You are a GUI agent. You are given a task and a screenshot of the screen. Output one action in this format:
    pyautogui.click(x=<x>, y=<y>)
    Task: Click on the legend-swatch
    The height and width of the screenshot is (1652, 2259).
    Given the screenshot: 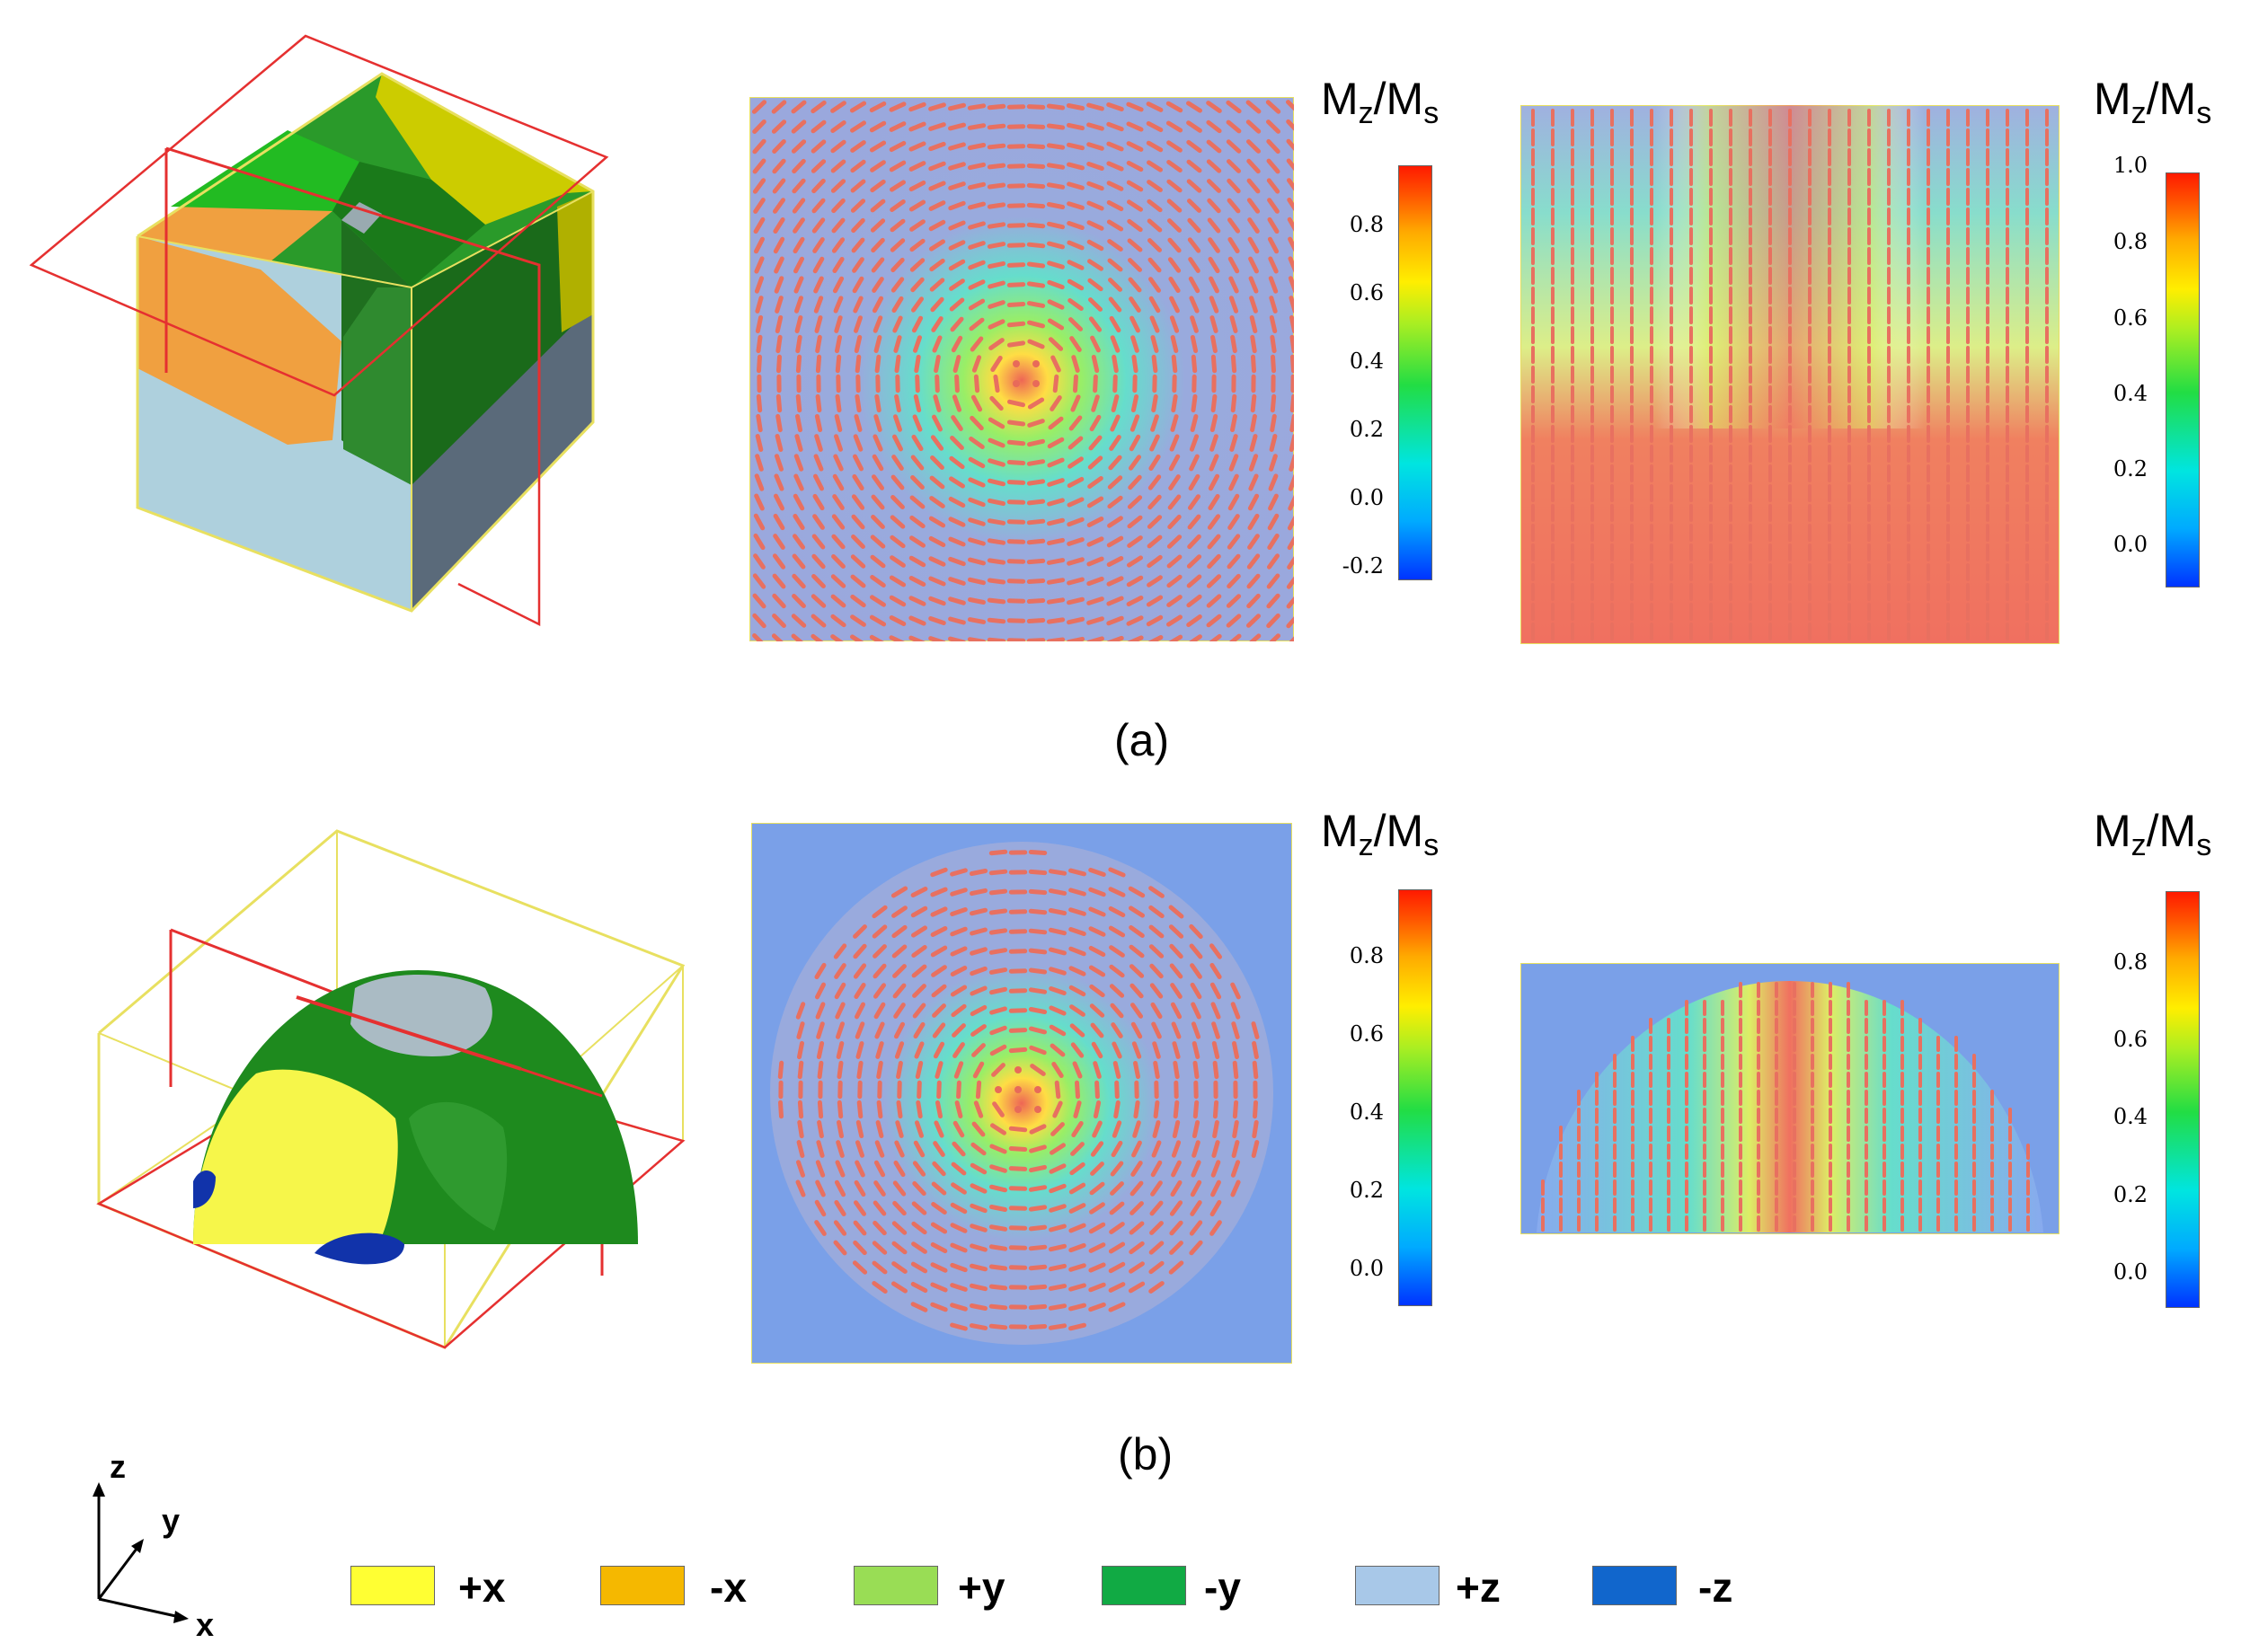 What is the action you would take?
    pyautogui.click(x=642, y=1585)
    